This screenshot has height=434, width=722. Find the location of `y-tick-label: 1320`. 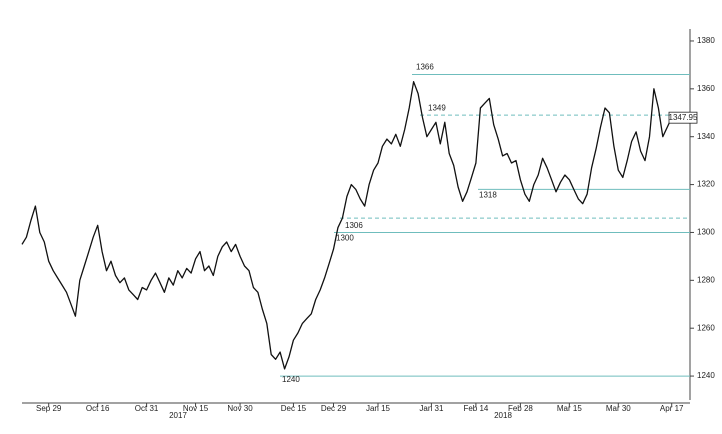

y-tick-label: 1320 is located at coordinates (706, 184).